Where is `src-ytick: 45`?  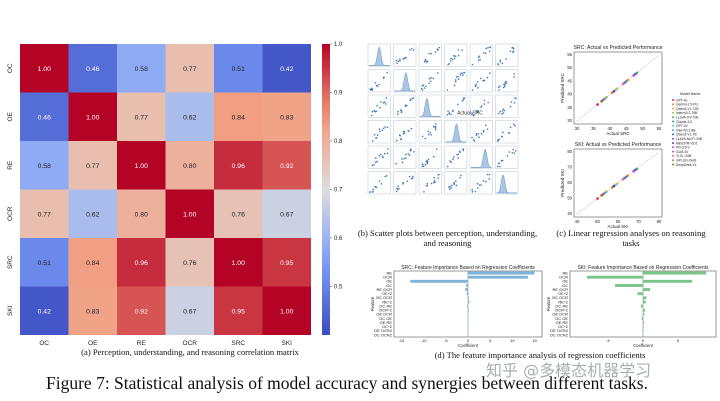 src-ytick: 45 is located at coordinates (569, 80).